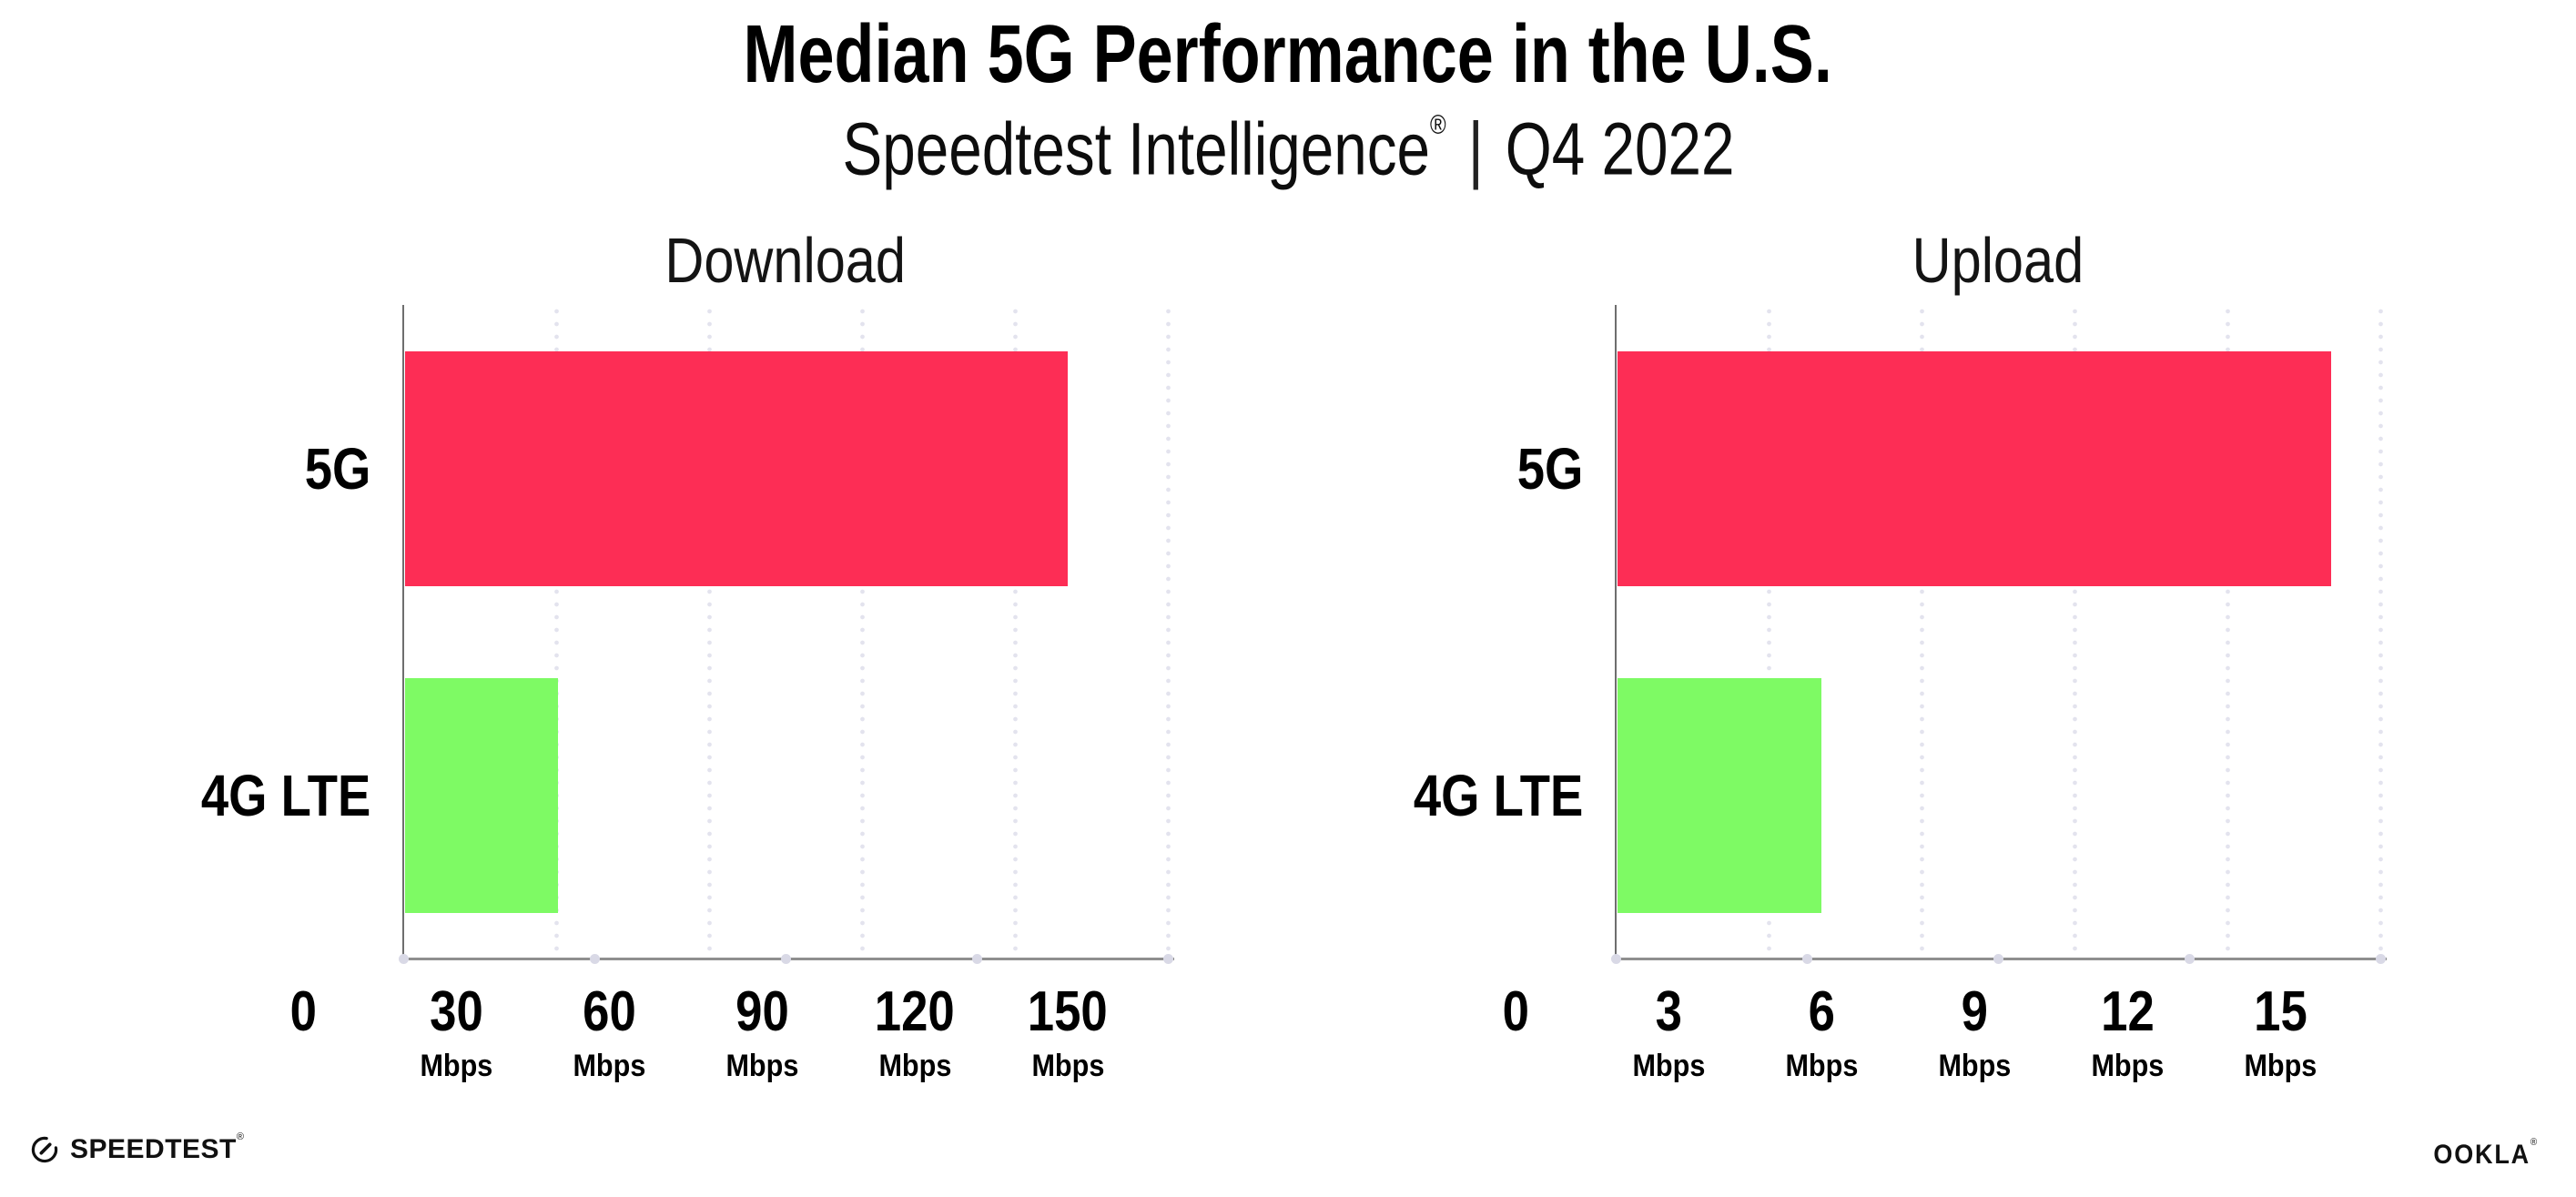  I want to click on speedtest-wordmark: SPEEDTEST®, so click(157, 1147).